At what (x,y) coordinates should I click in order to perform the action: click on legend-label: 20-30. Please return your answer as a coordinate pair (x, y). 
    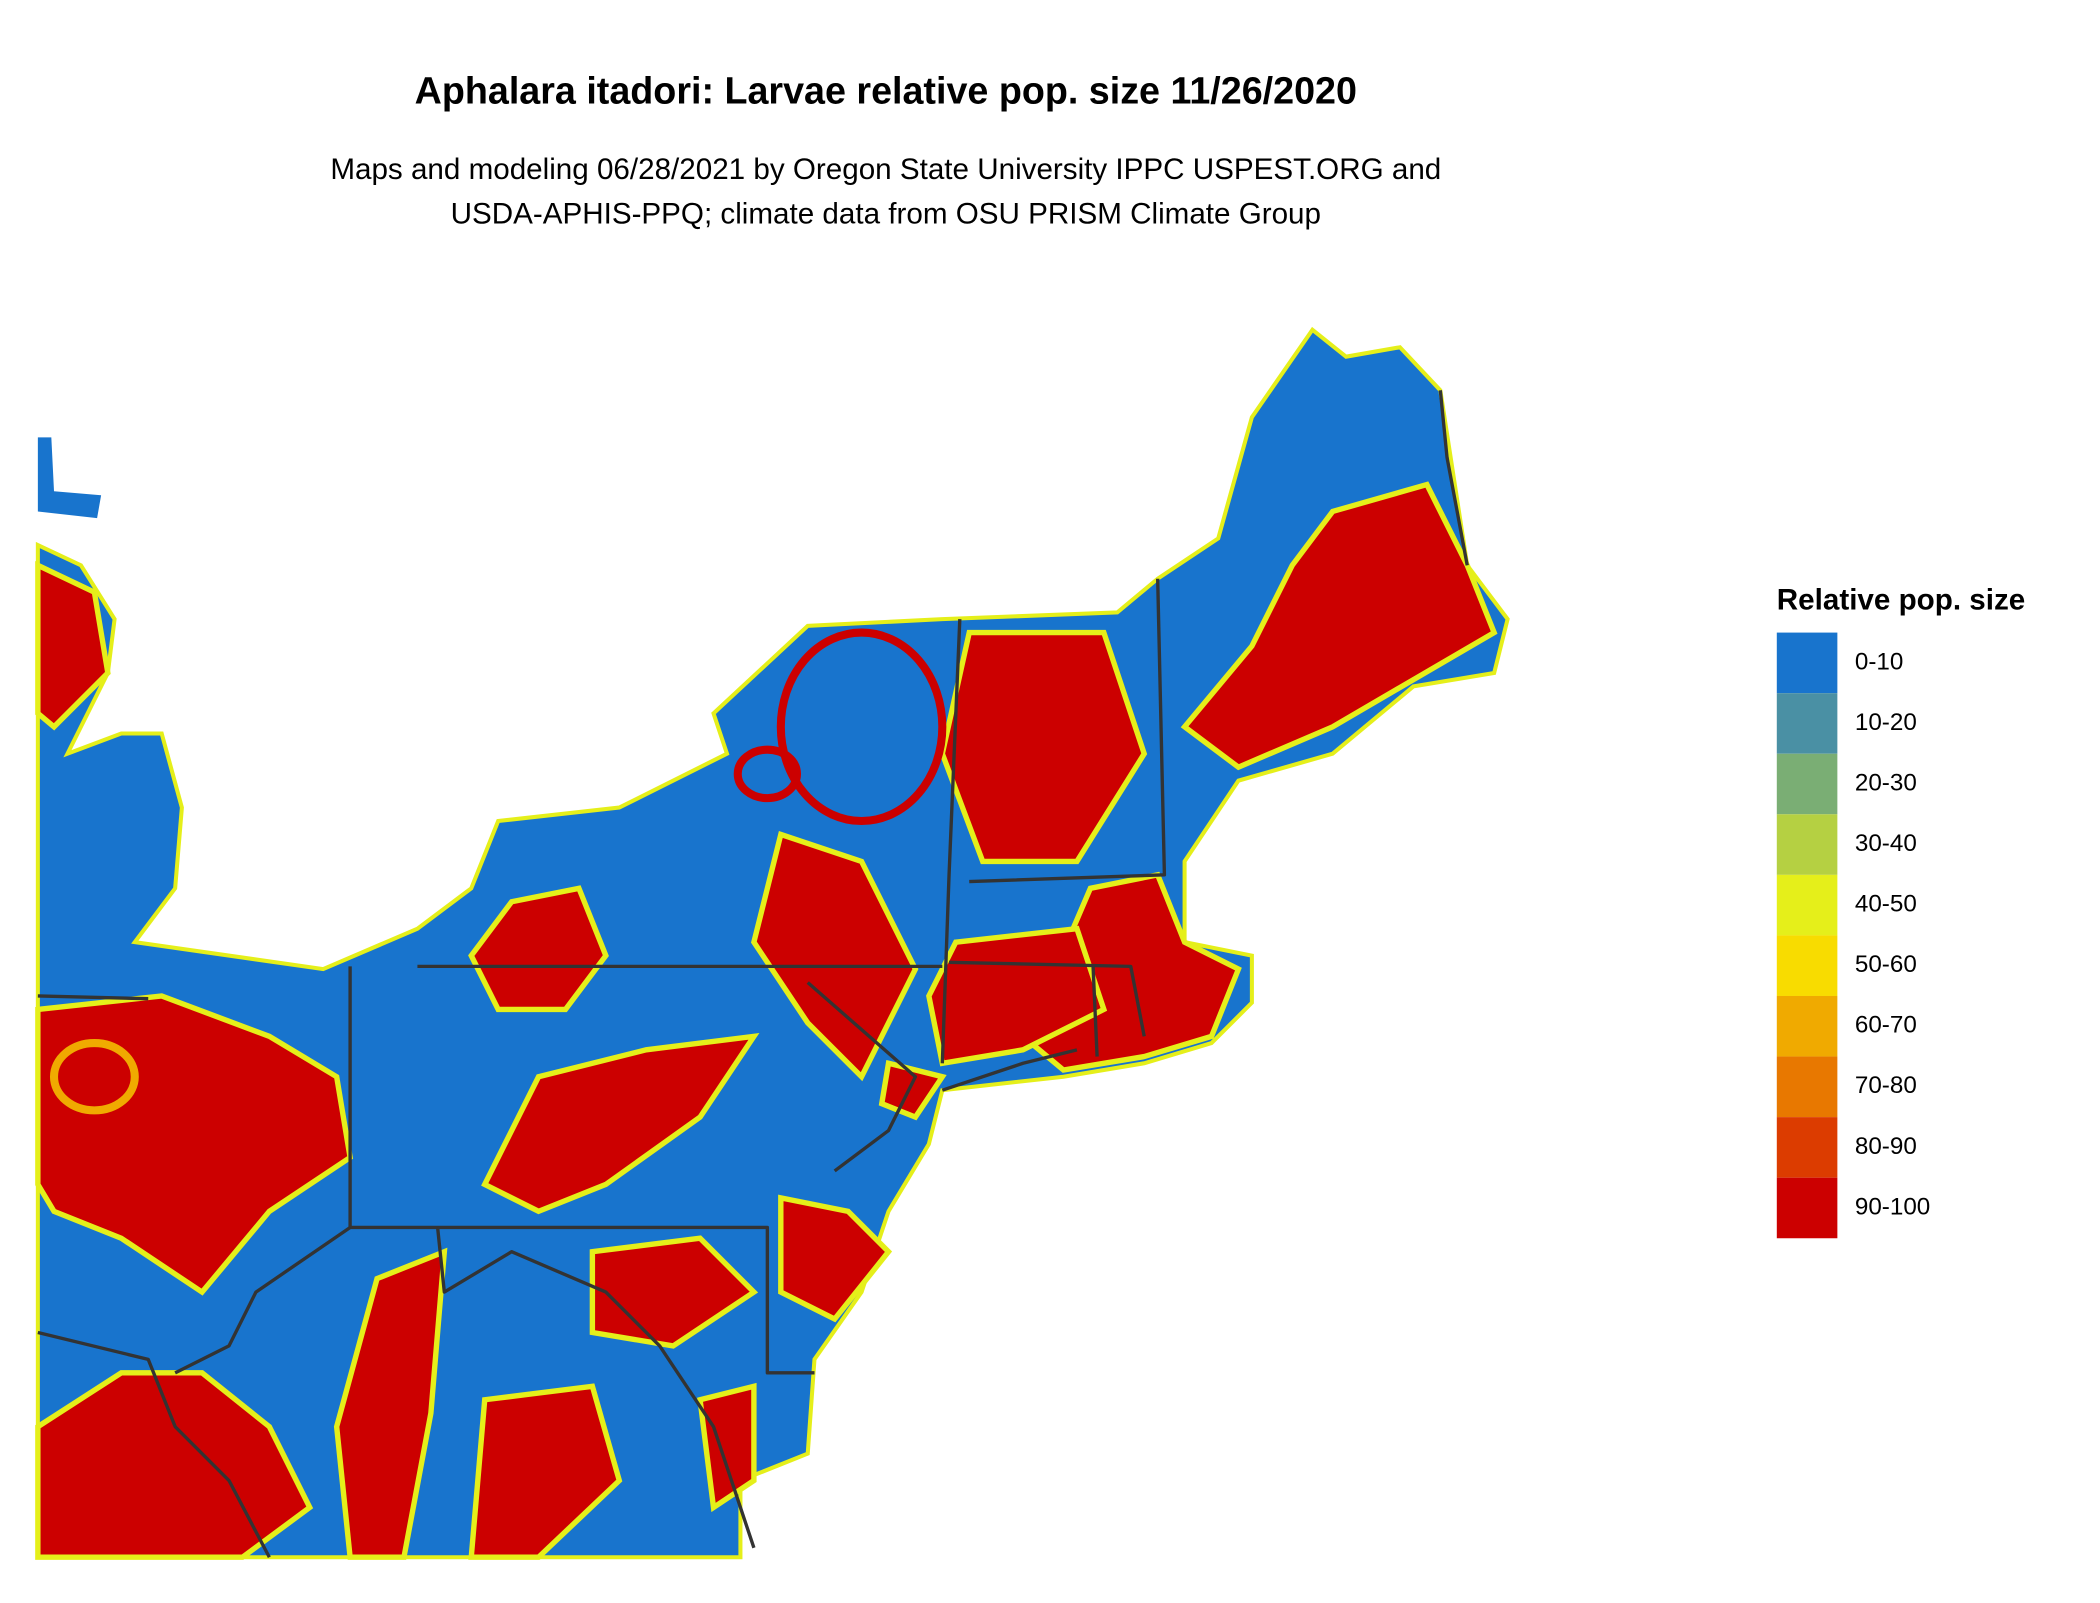
    Looking at the image, I should click on (1886, 782).